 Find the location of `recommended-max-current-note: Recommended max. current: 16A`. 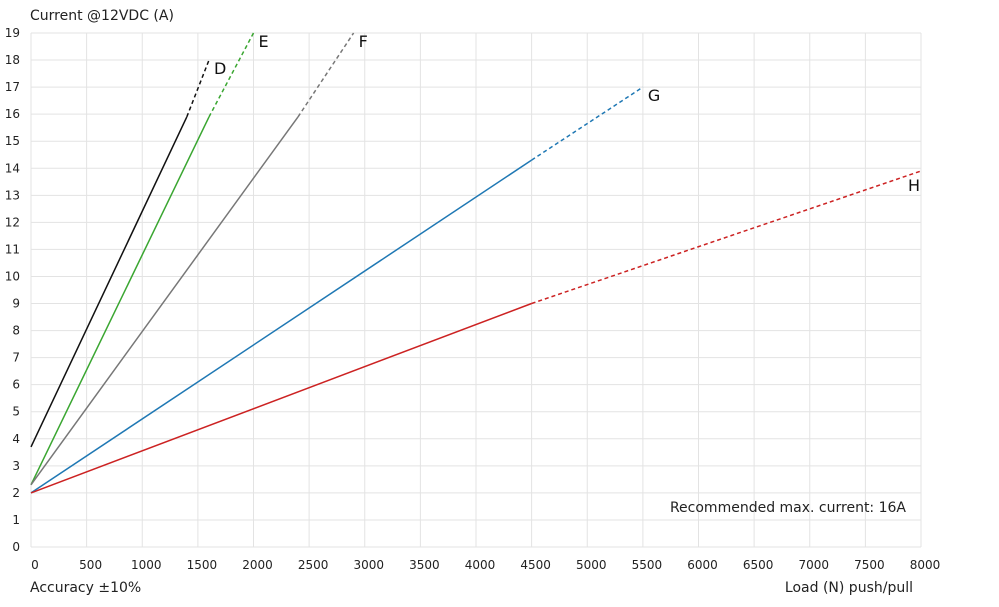

recommended-max-current-note: Recommended max. current: 16A is located at coordinates (788, 508).